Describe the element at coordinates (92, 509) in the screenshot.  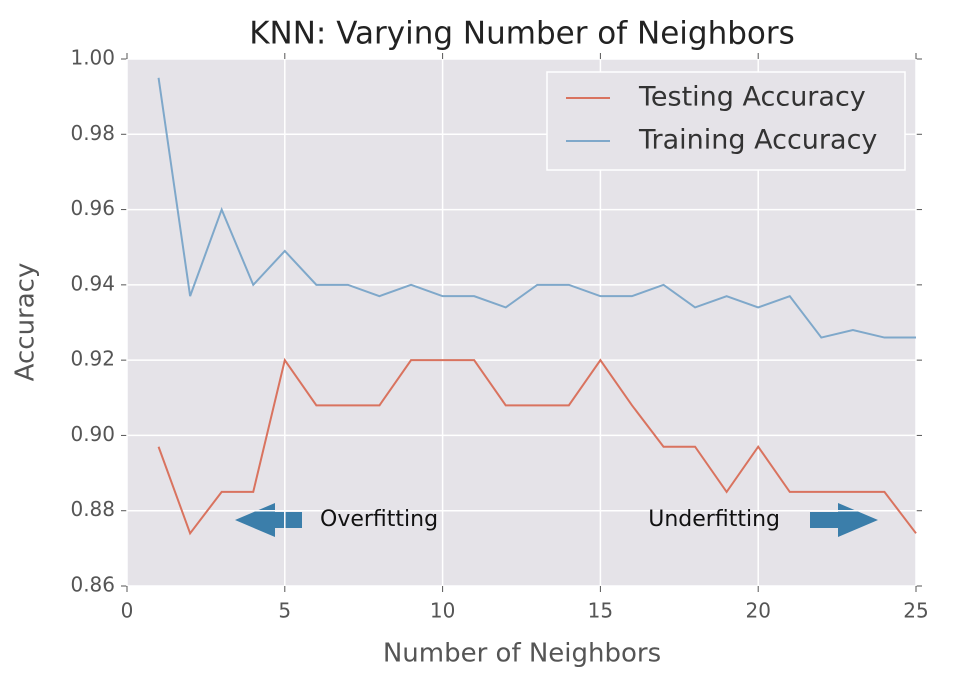
I see `y-tick-label: 0.88` at that location.